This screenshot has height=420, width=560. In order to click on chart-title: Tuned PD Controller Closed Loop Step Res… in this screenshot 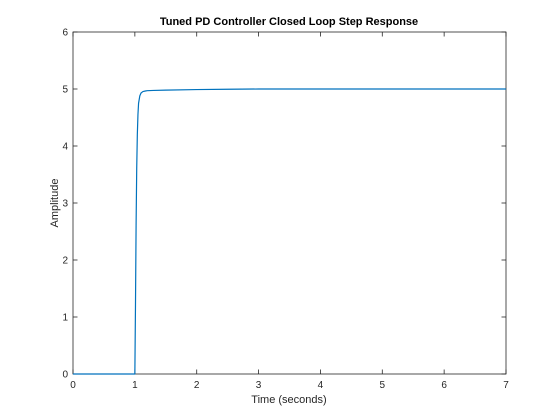, I will do `click(289, 22)`.